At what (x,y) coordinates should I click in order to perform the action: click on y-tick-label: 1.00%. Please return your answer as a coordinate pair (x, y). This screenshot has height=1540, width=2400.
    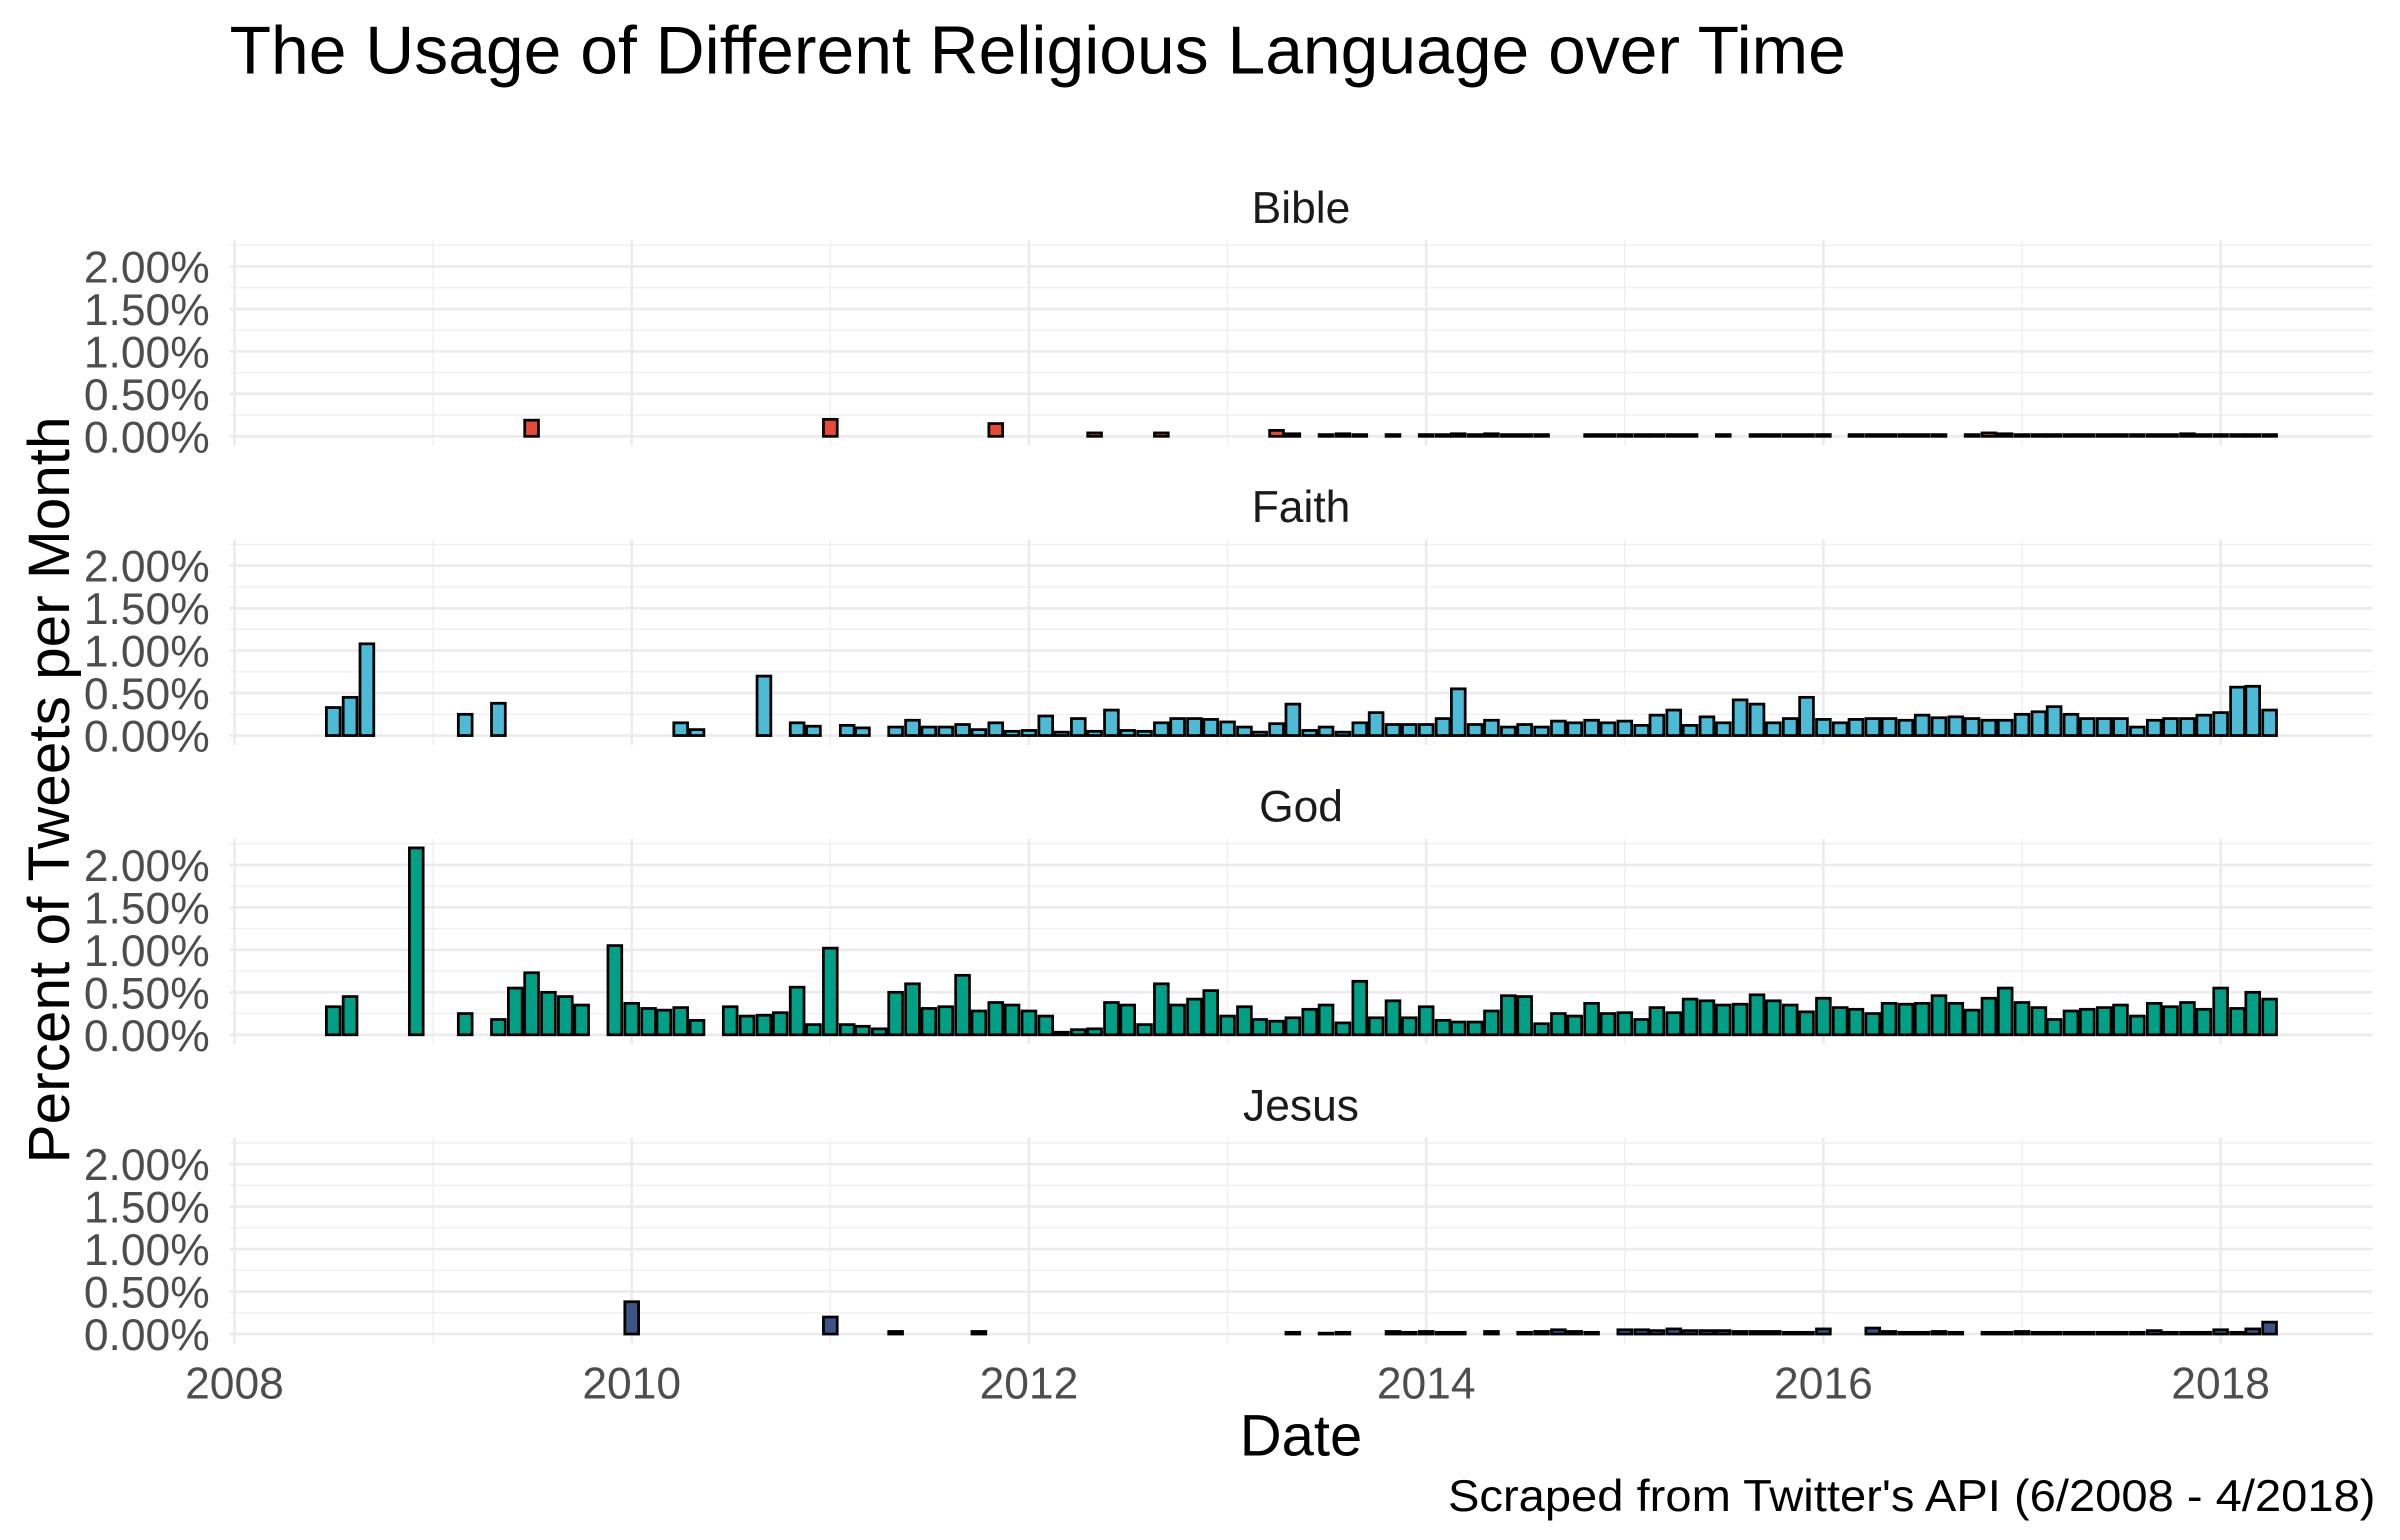
    Looking at the image, I should click on (147, 352).